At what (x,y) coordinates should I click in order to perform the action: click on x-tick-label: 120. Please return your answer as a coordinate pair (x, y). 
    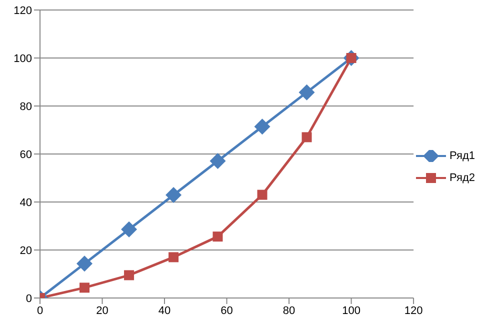
    Looking at the image, I should click on (413, 310).